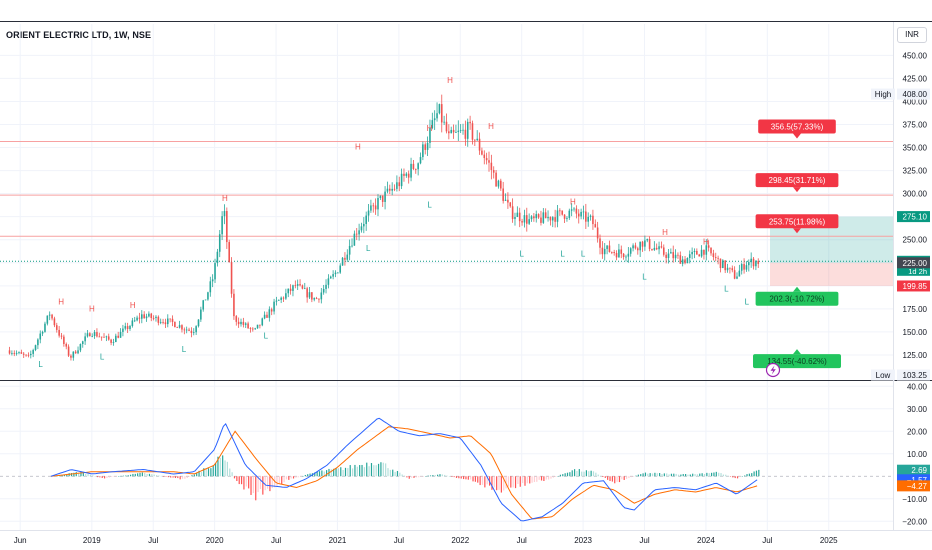 The width and height of the screenshot is (932, 550). Describe the element at coordinates (913, 94) in the screenshot. I see `price-label-bg` at that location.